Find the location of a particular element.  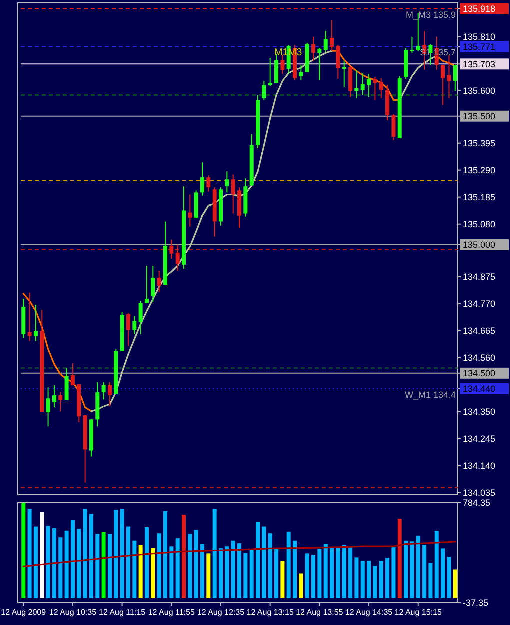

x-tick-label: 12 Aug 11:55 is located at coordinates (172, 612).